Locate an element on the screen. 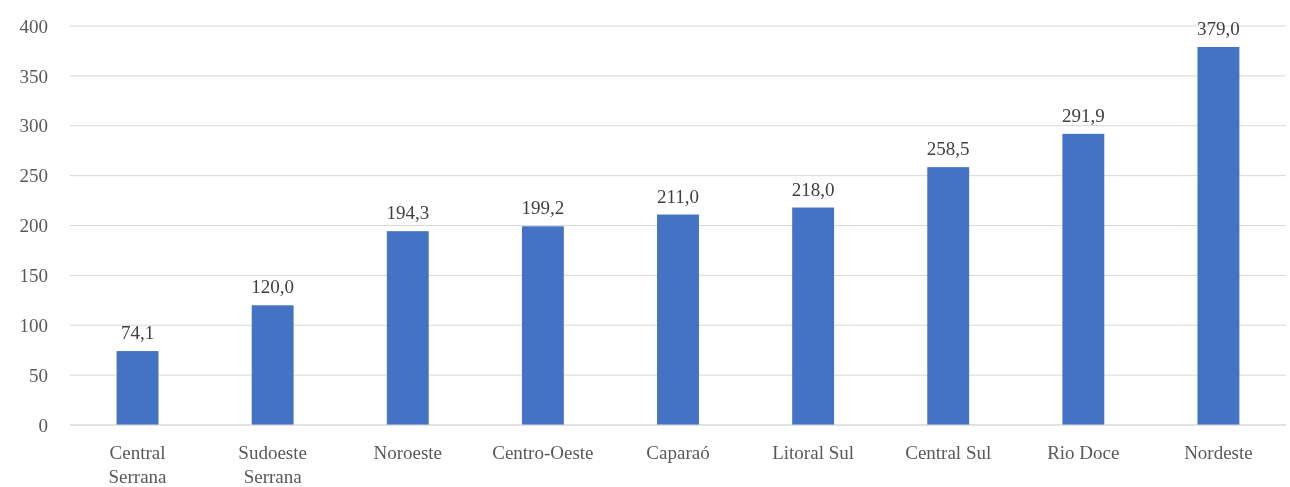 This screenshot has width=1290, height=487. y-tick-label: 50 is located at coordinates (38, 375).